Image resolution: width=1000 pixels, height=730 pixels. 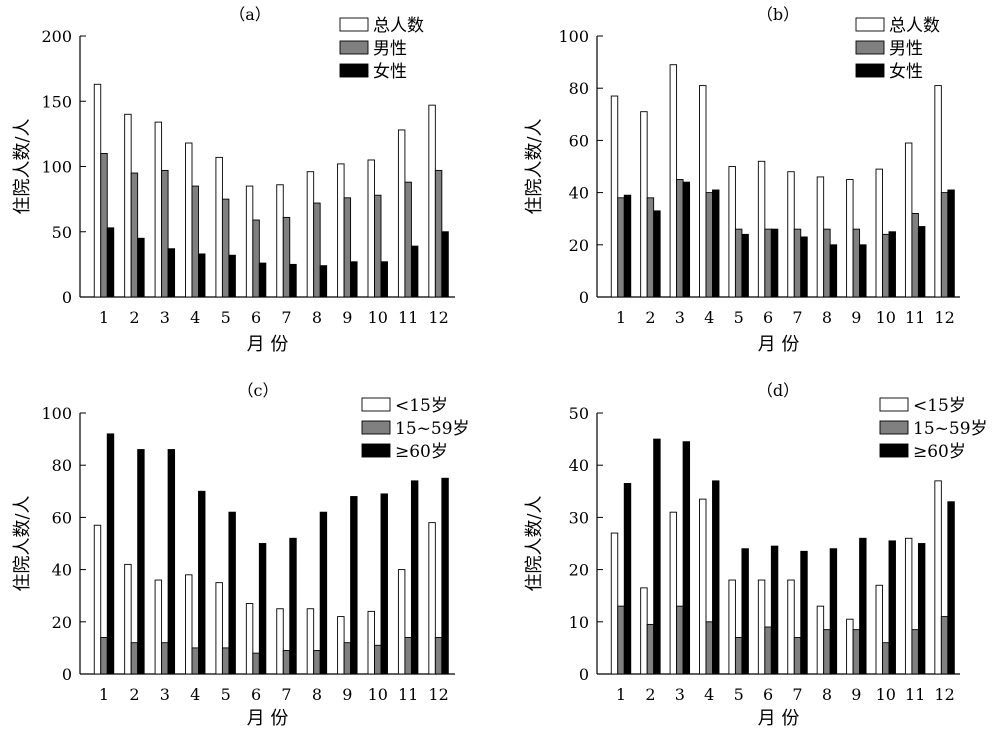 I want to click on bar-c-s2-m11, so click(x=408, y=656).